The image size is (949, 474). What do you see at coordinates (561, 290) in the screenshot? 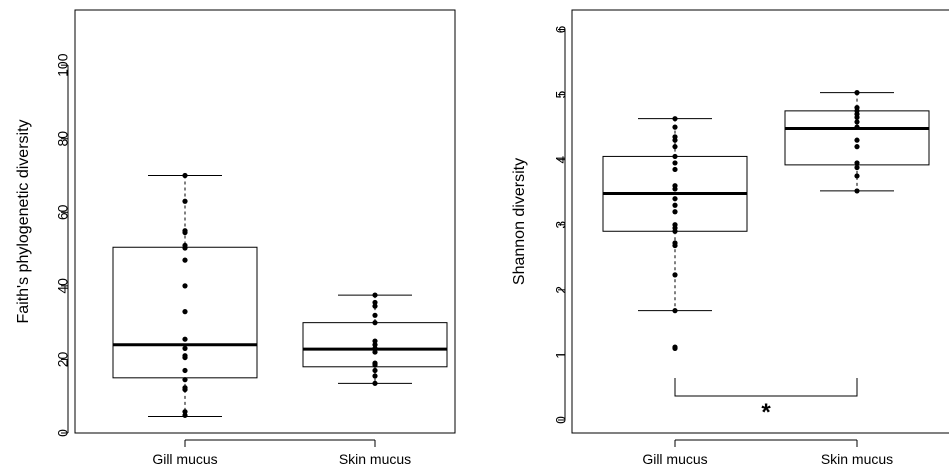
I see `y-tick-label: 2` at bounding box center [561, 290].